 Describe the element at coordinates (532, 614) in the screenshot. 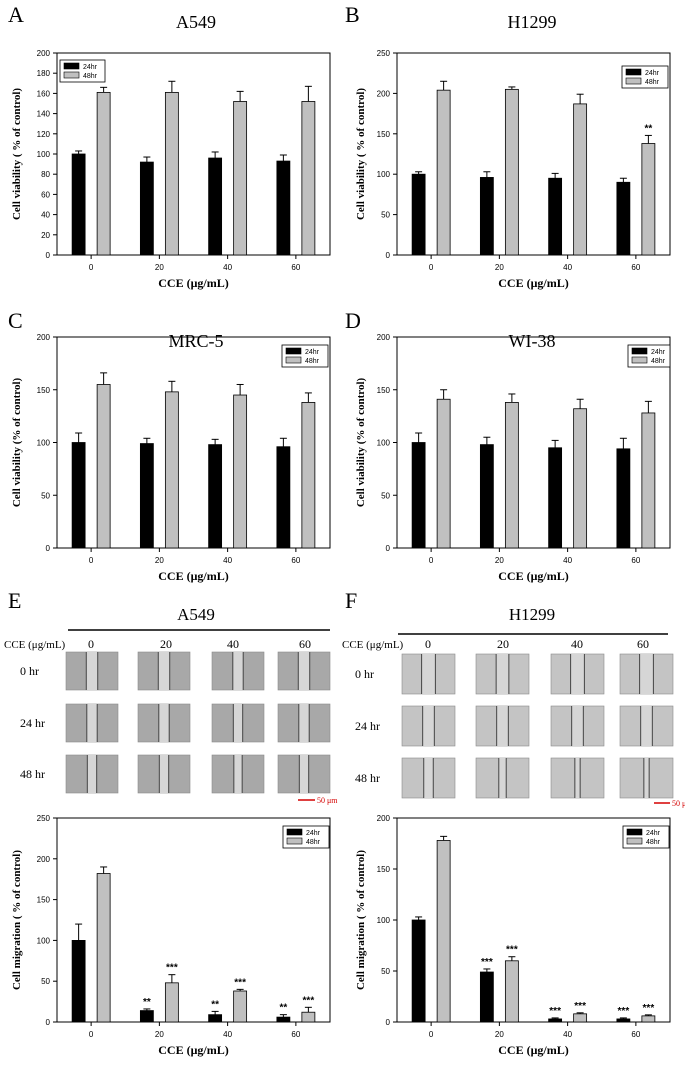

I see `wound-title: H1299` at that location.